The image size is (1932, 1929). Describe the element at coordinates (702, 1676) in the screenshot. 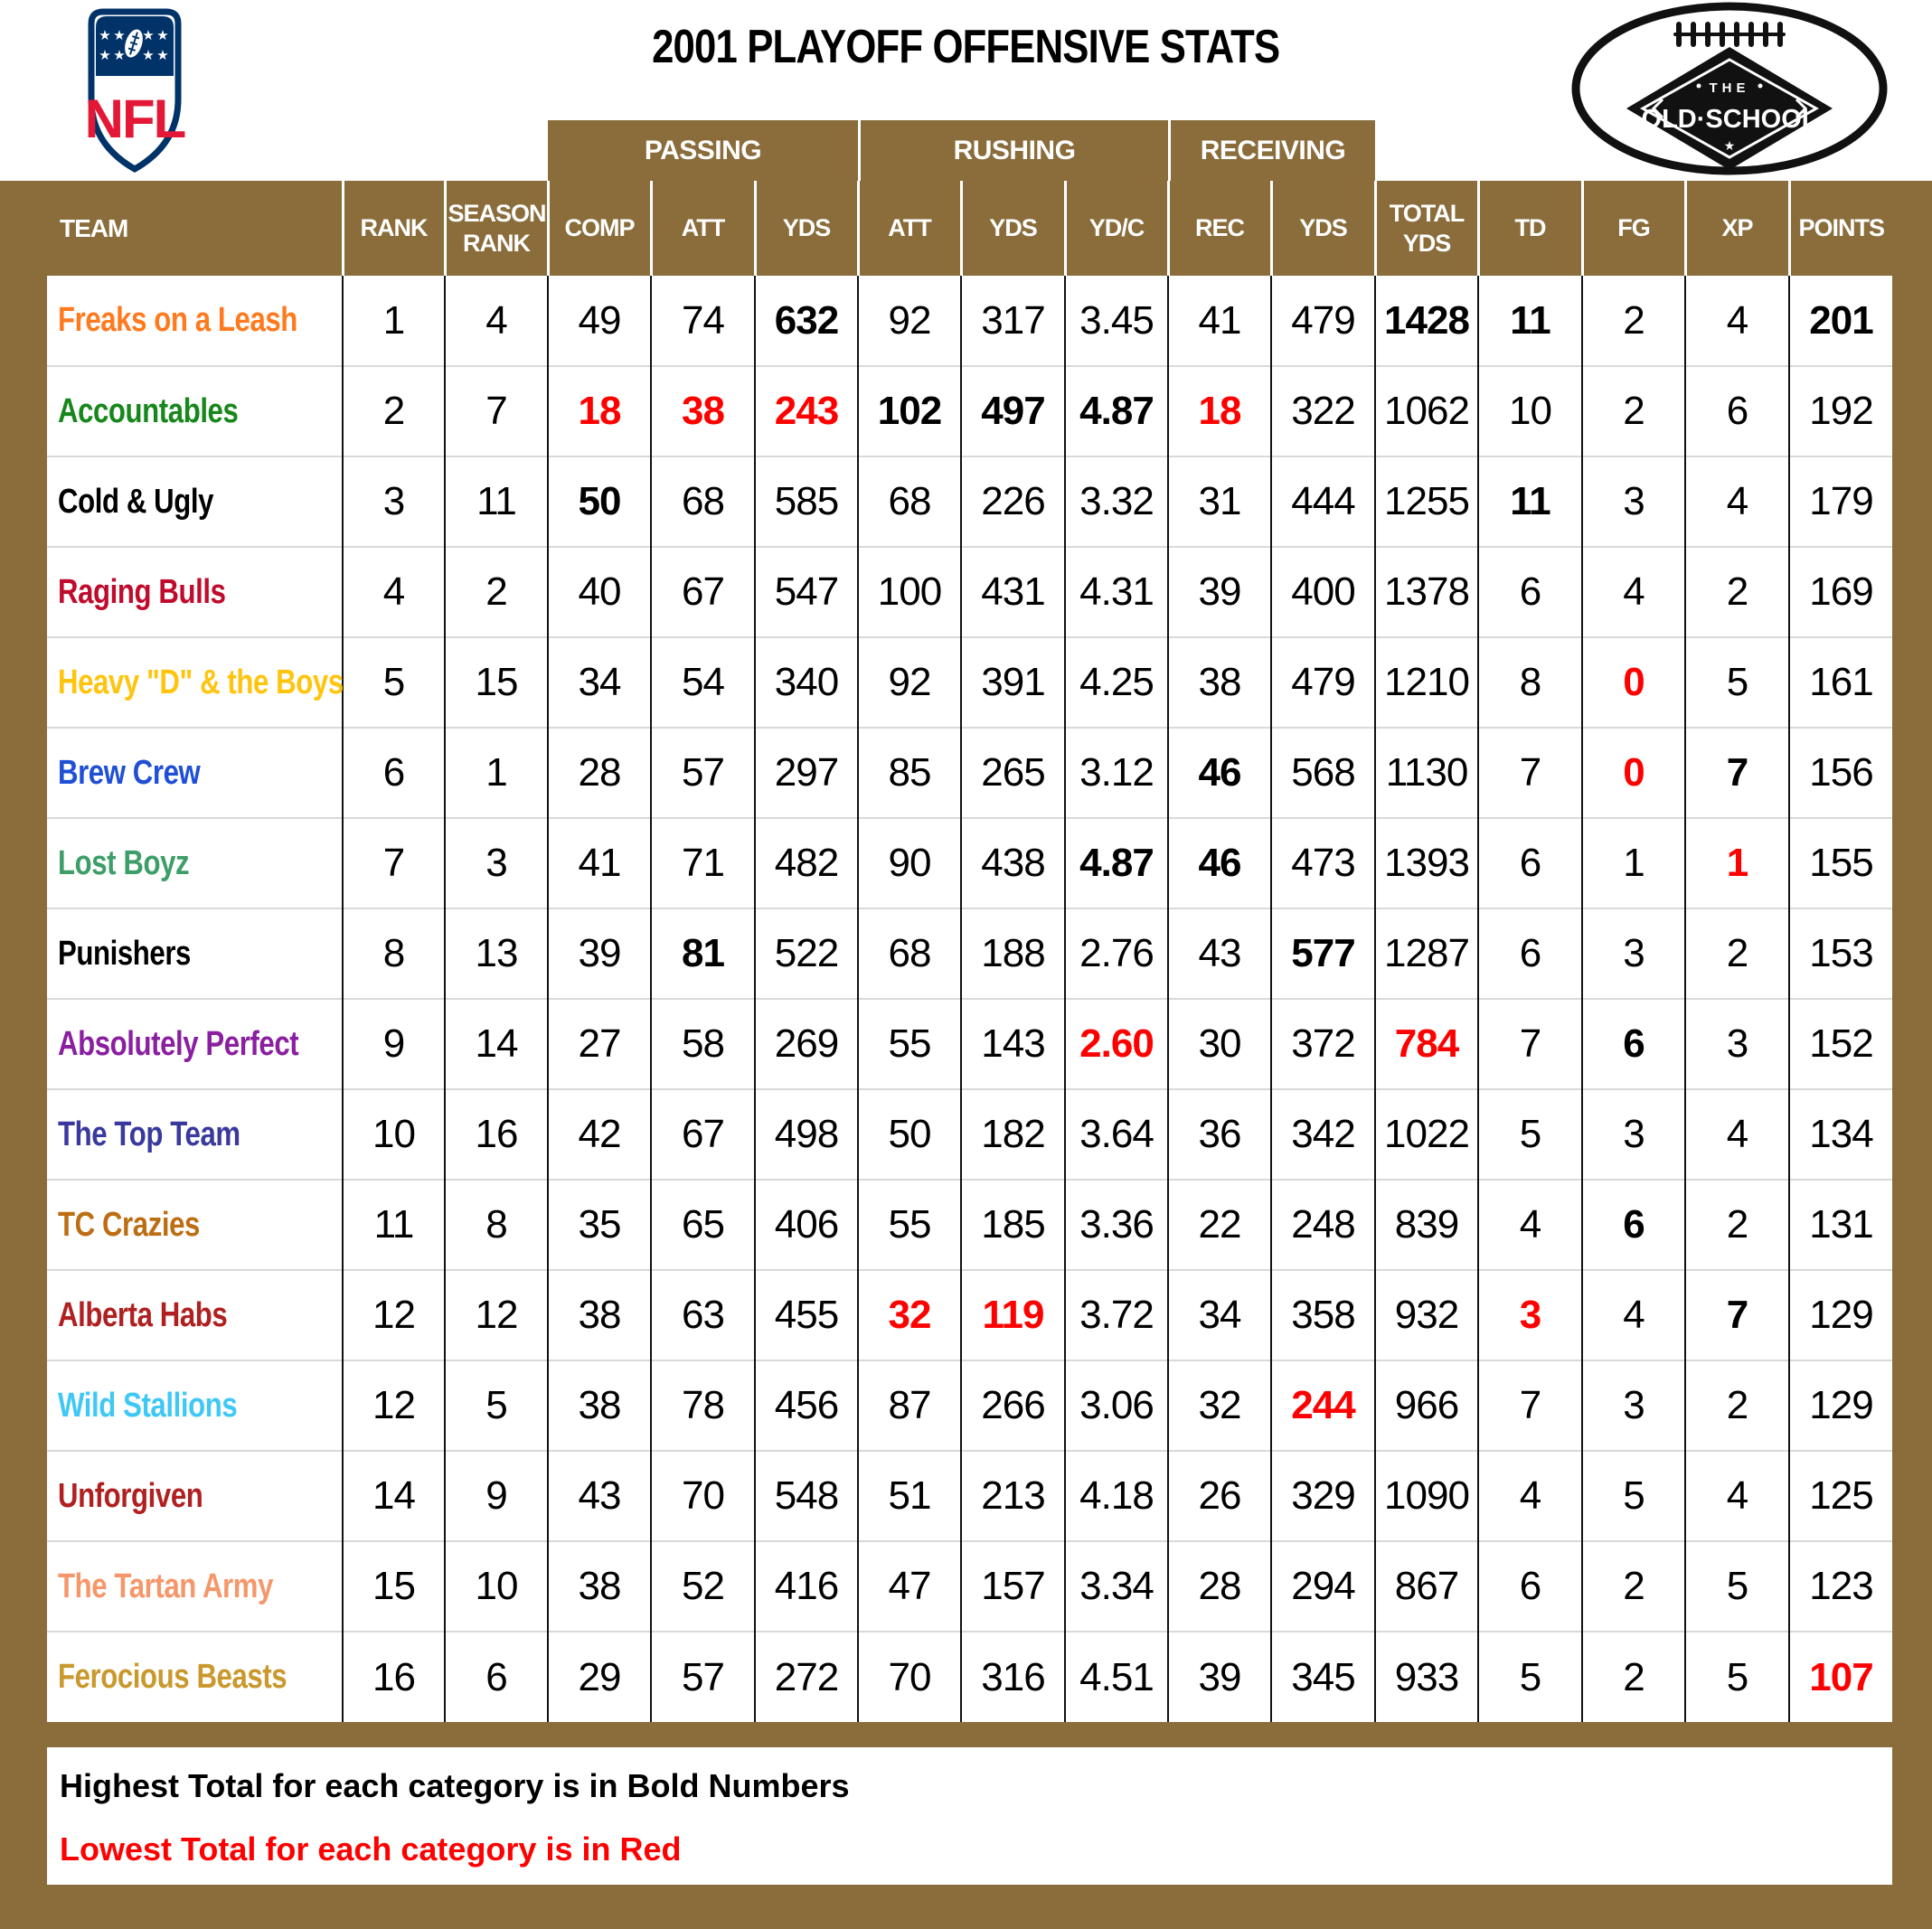

I see `stat-cell: 57` at that location.